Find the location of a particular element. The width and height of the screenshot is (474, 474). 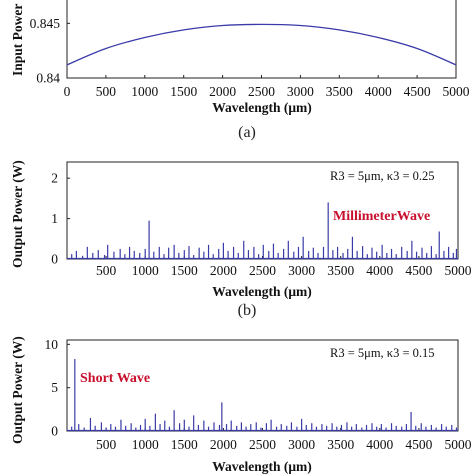

panel-b-y-tick-label: 0 is located at coordinates (54, 259).